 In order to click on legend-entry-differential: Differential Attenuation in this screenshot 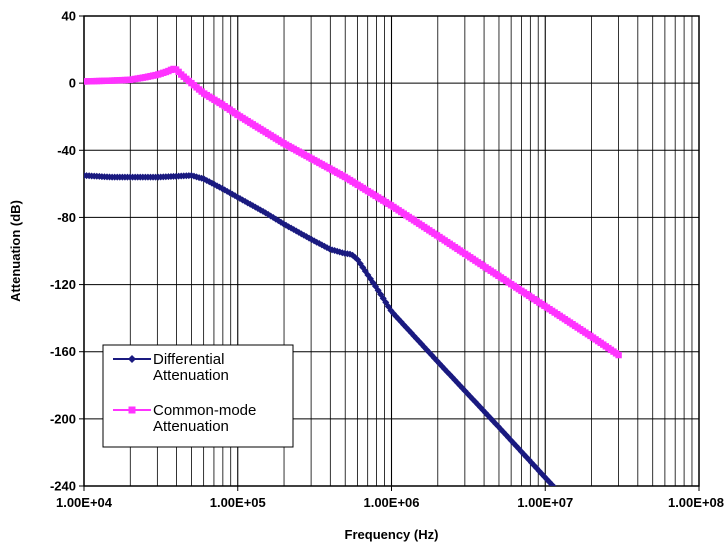, I will do `click(171, 367)`.